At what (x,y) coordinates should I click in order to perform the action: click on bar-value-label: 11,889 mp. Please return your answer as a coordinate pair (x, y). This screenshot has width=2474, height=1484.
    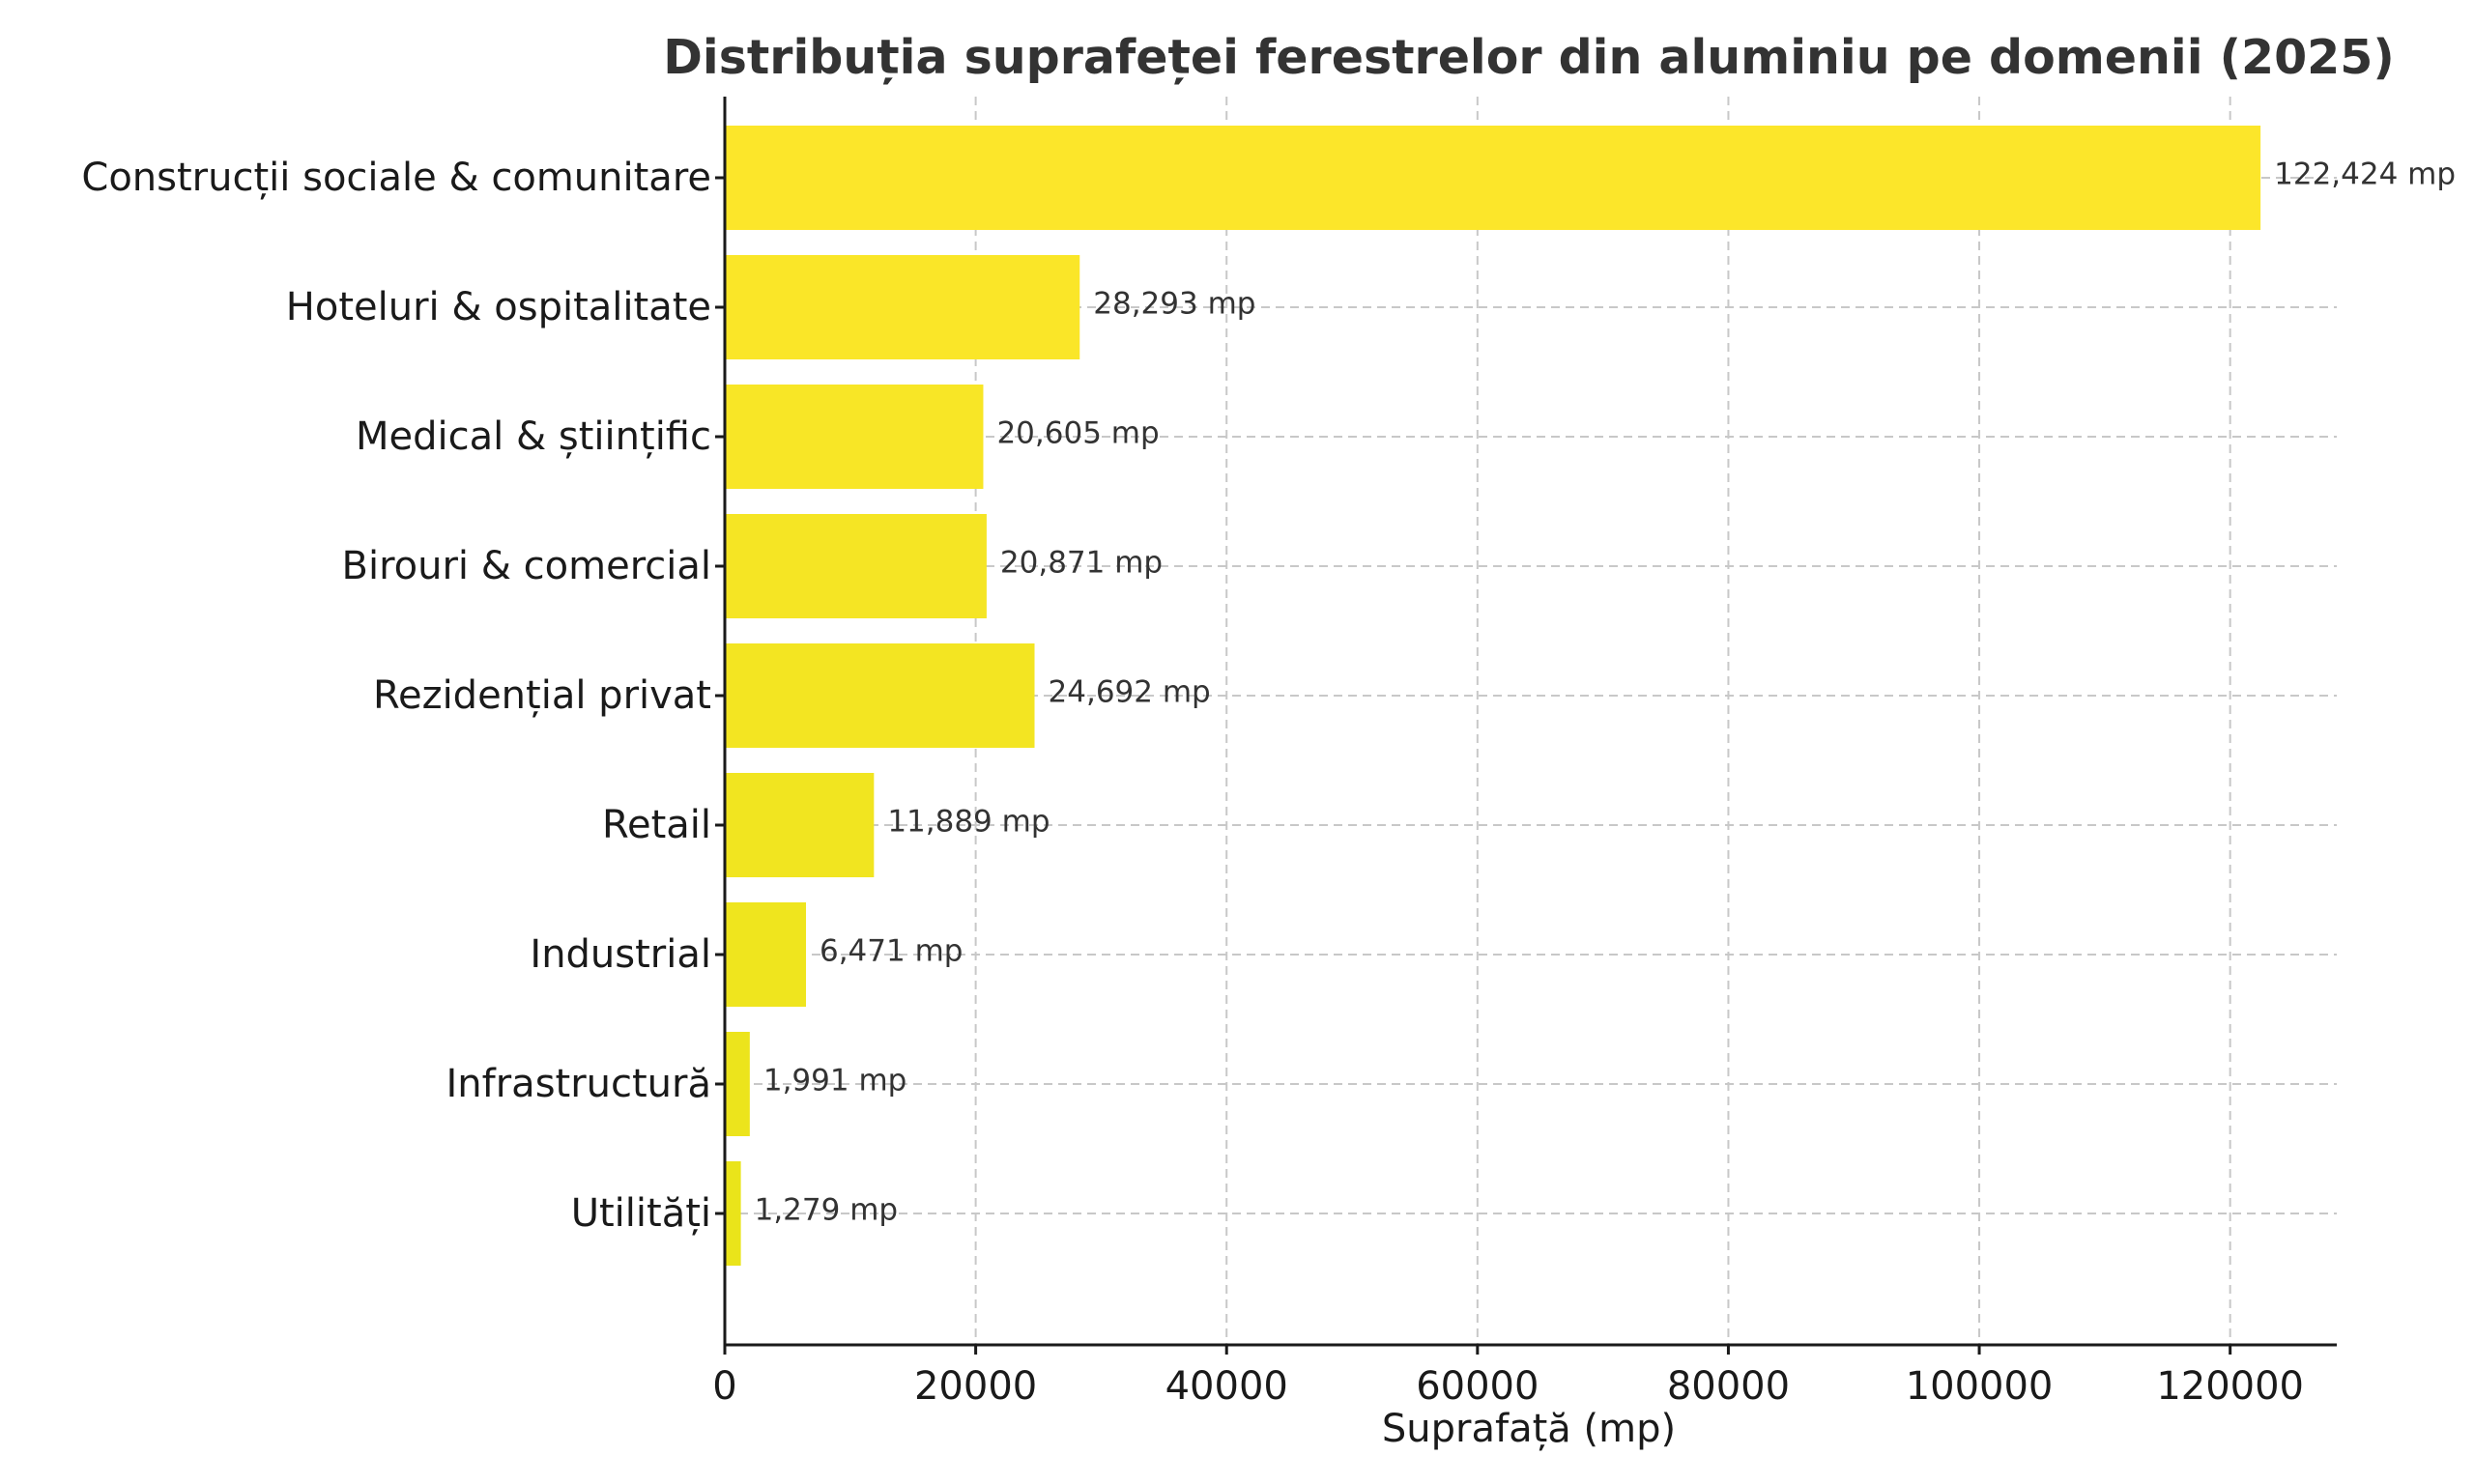
    Looking at the image, I should click on (969, 822).